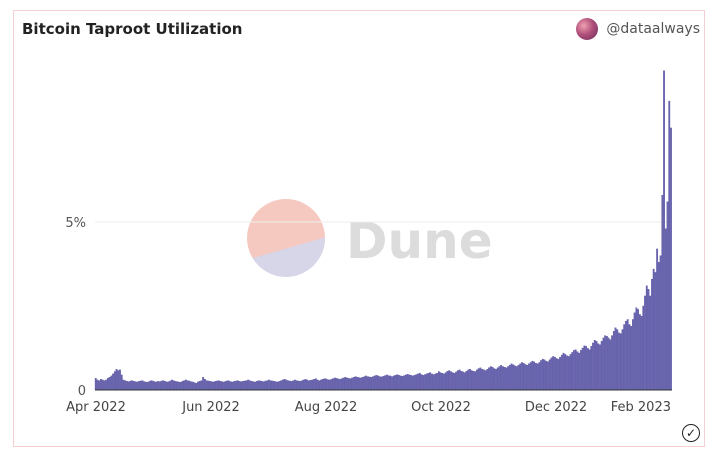 The height and width of the screenshot is (453, 716). Describe the element at coordinates (638, 29) in the screenshot. I see `author-link: @dataalways` at that location.